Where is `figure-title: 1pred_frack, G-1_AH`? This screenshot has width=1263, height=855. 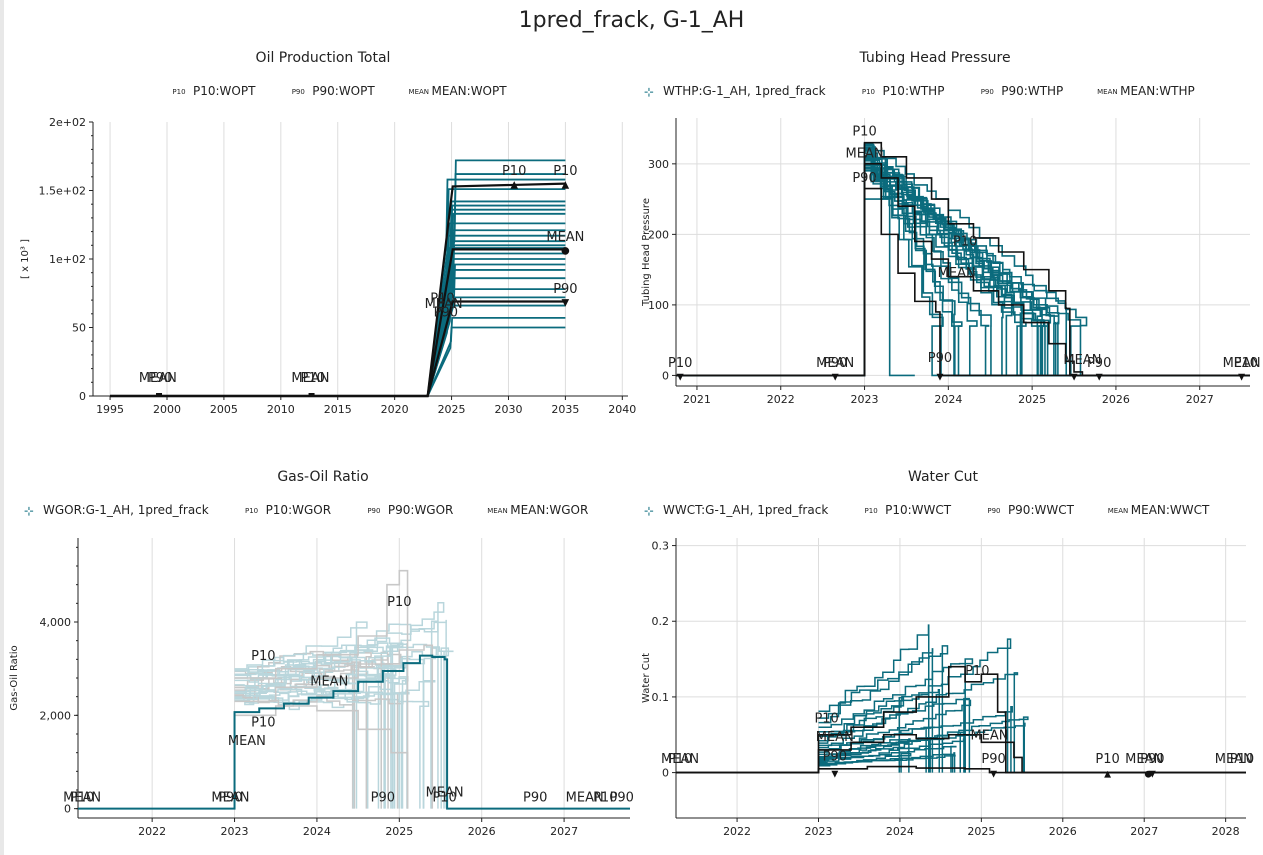 figure-title: 1pred_frack, G-1_AH is located at coordinates (631, 20).